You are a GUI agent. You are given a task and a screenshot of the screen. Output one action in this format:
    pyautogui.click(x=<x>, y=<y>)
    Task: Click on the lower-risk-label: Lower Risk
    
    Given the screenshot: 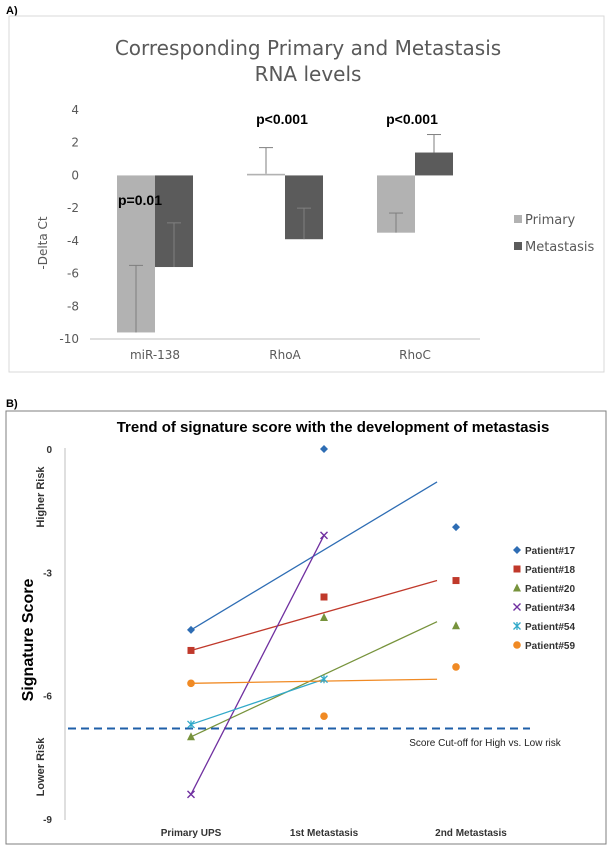 What is the action you would take?
    pyautogui.click(x=41, y=767)
    